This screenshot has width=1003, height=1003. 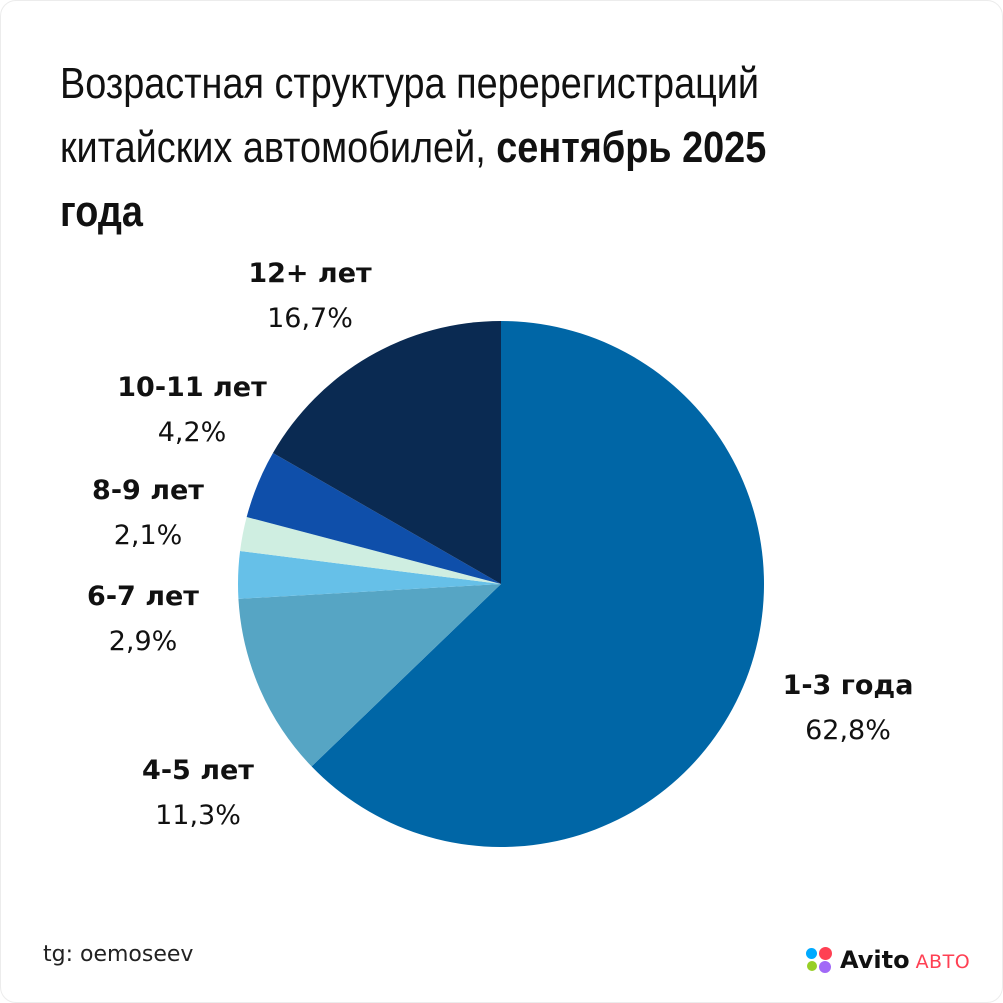 I want to click on brand-sub: АВТО, so click(x=943, y=961).